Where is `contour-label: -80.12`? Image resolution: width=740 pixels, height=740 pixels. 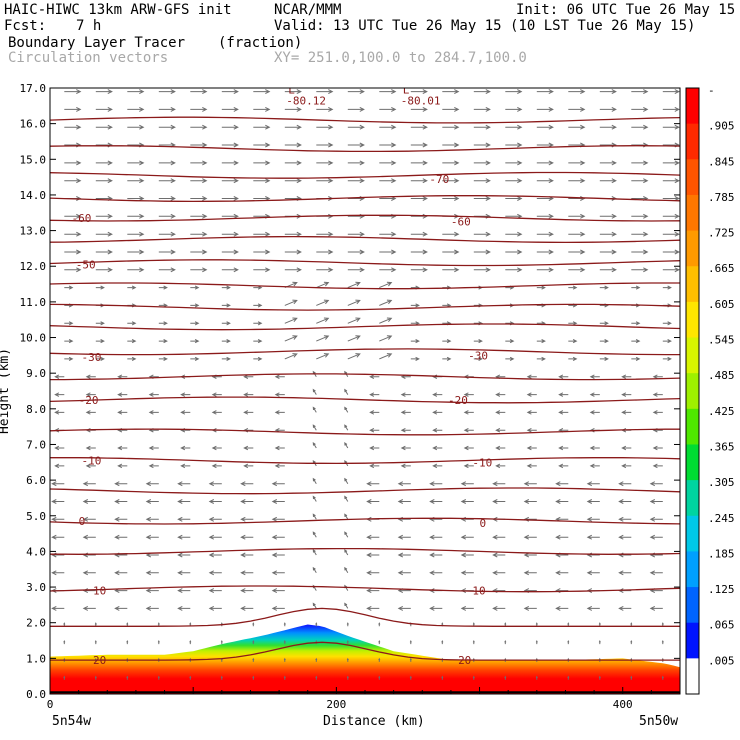 contour-label: -80.12 is located at coordinates (306, 100).